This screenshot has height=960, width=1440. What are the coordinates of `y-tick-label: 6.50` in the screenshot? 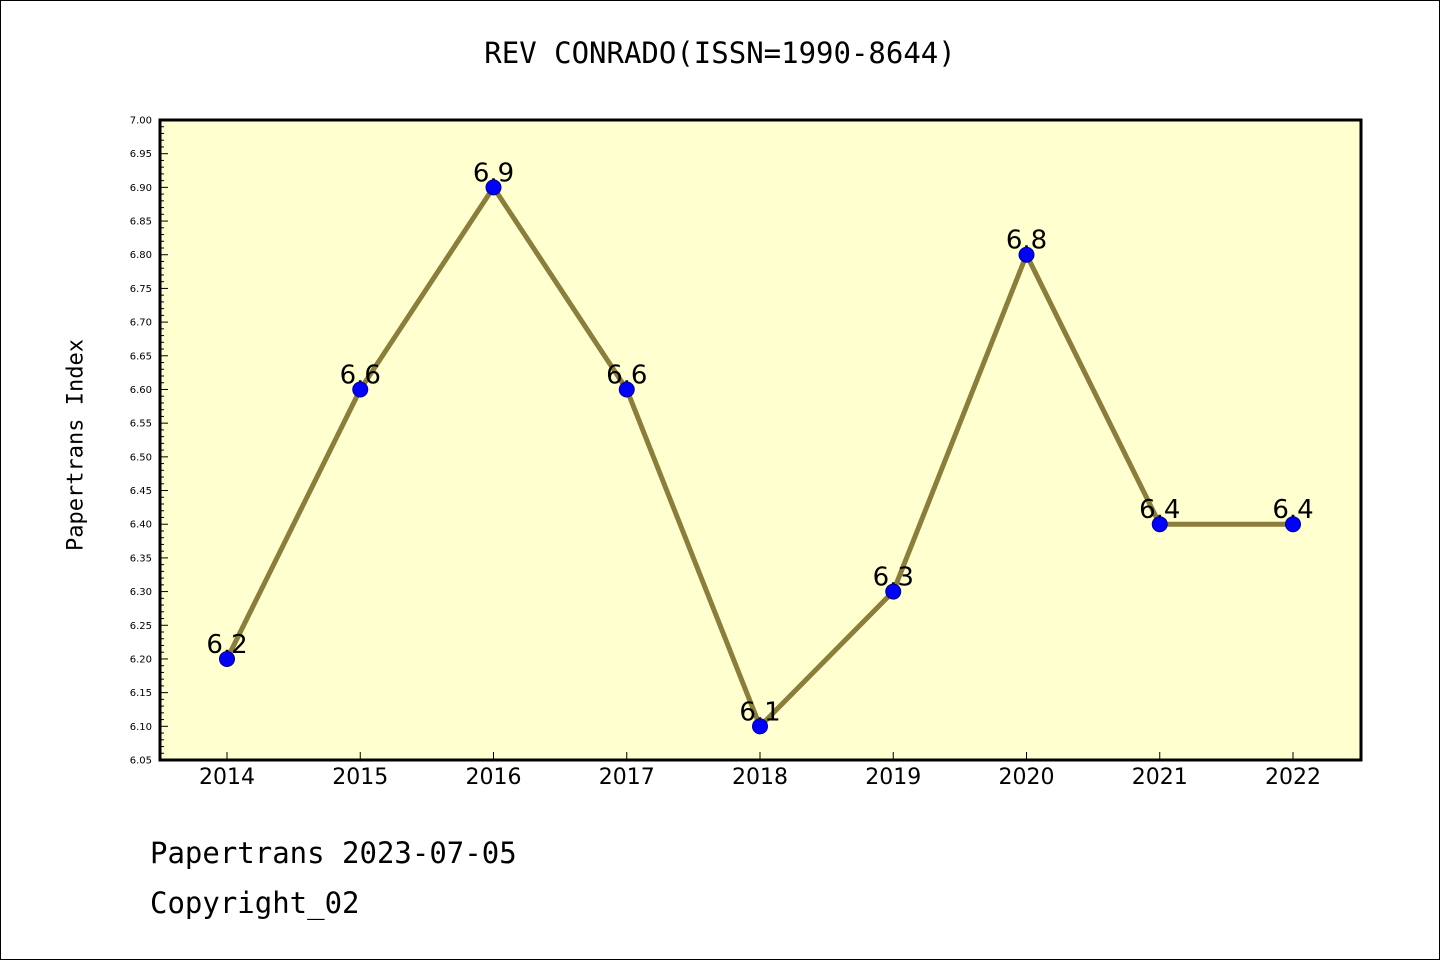 It's located at (141, 457).